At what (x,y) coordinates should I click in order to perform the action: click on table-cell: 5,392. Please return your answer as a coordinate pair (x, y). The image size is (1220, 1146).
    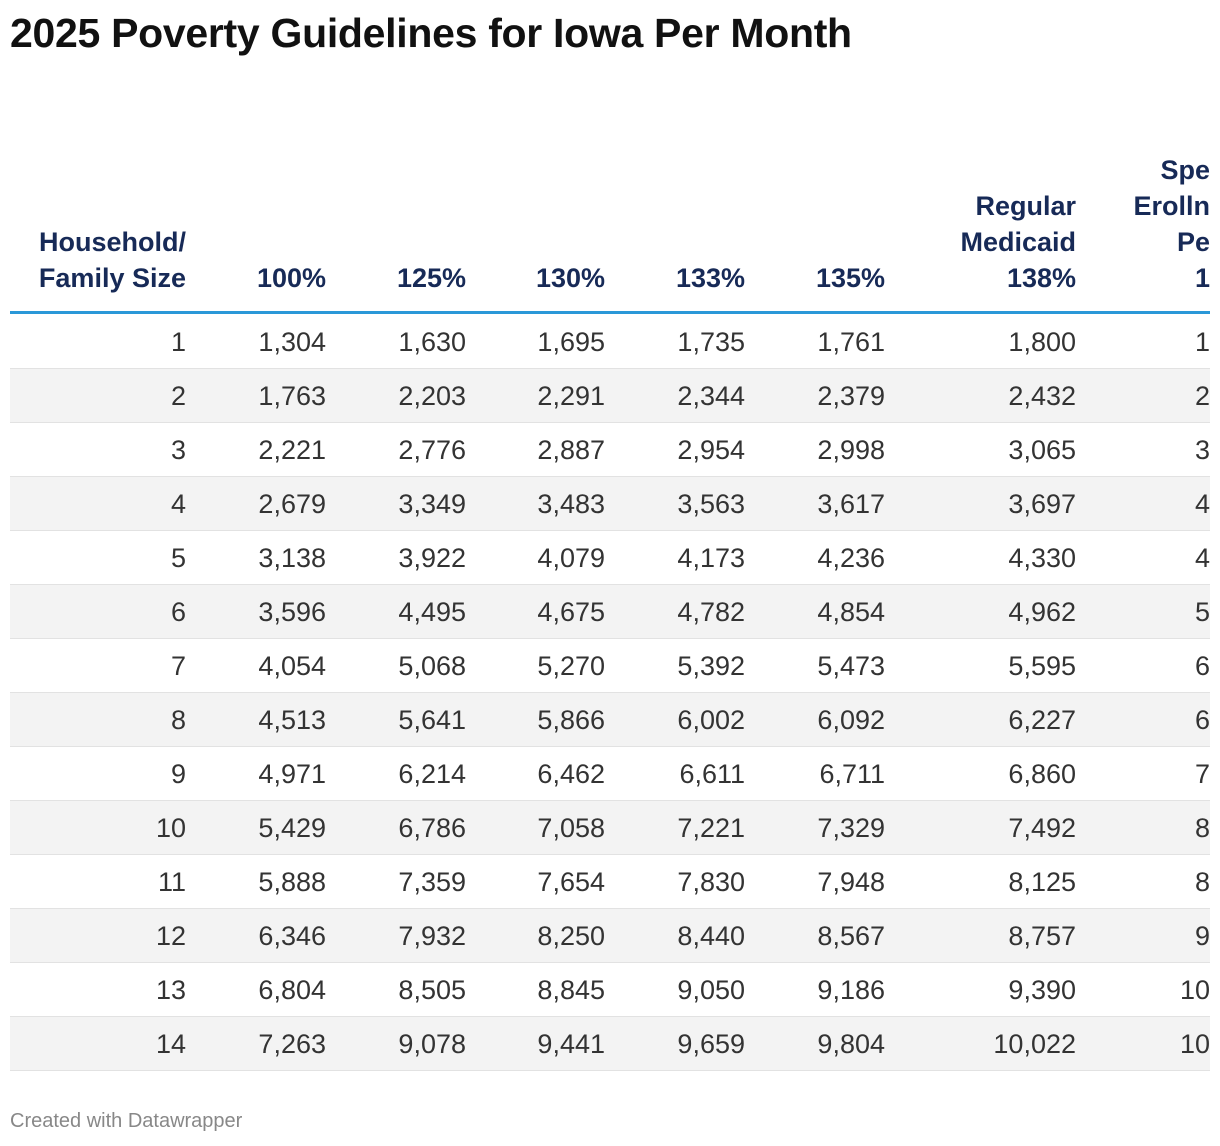
    Looking at the image, I should click on (711, 666).